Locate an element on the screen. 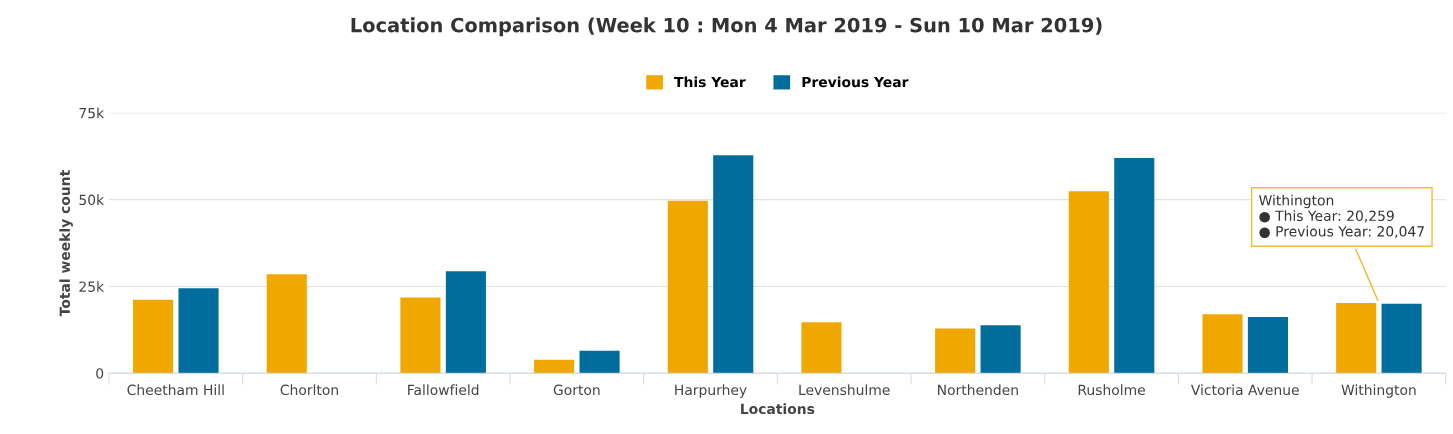 The image size is (1453, 434). y-tick-label: 50k is located at coordinates (92, 200).